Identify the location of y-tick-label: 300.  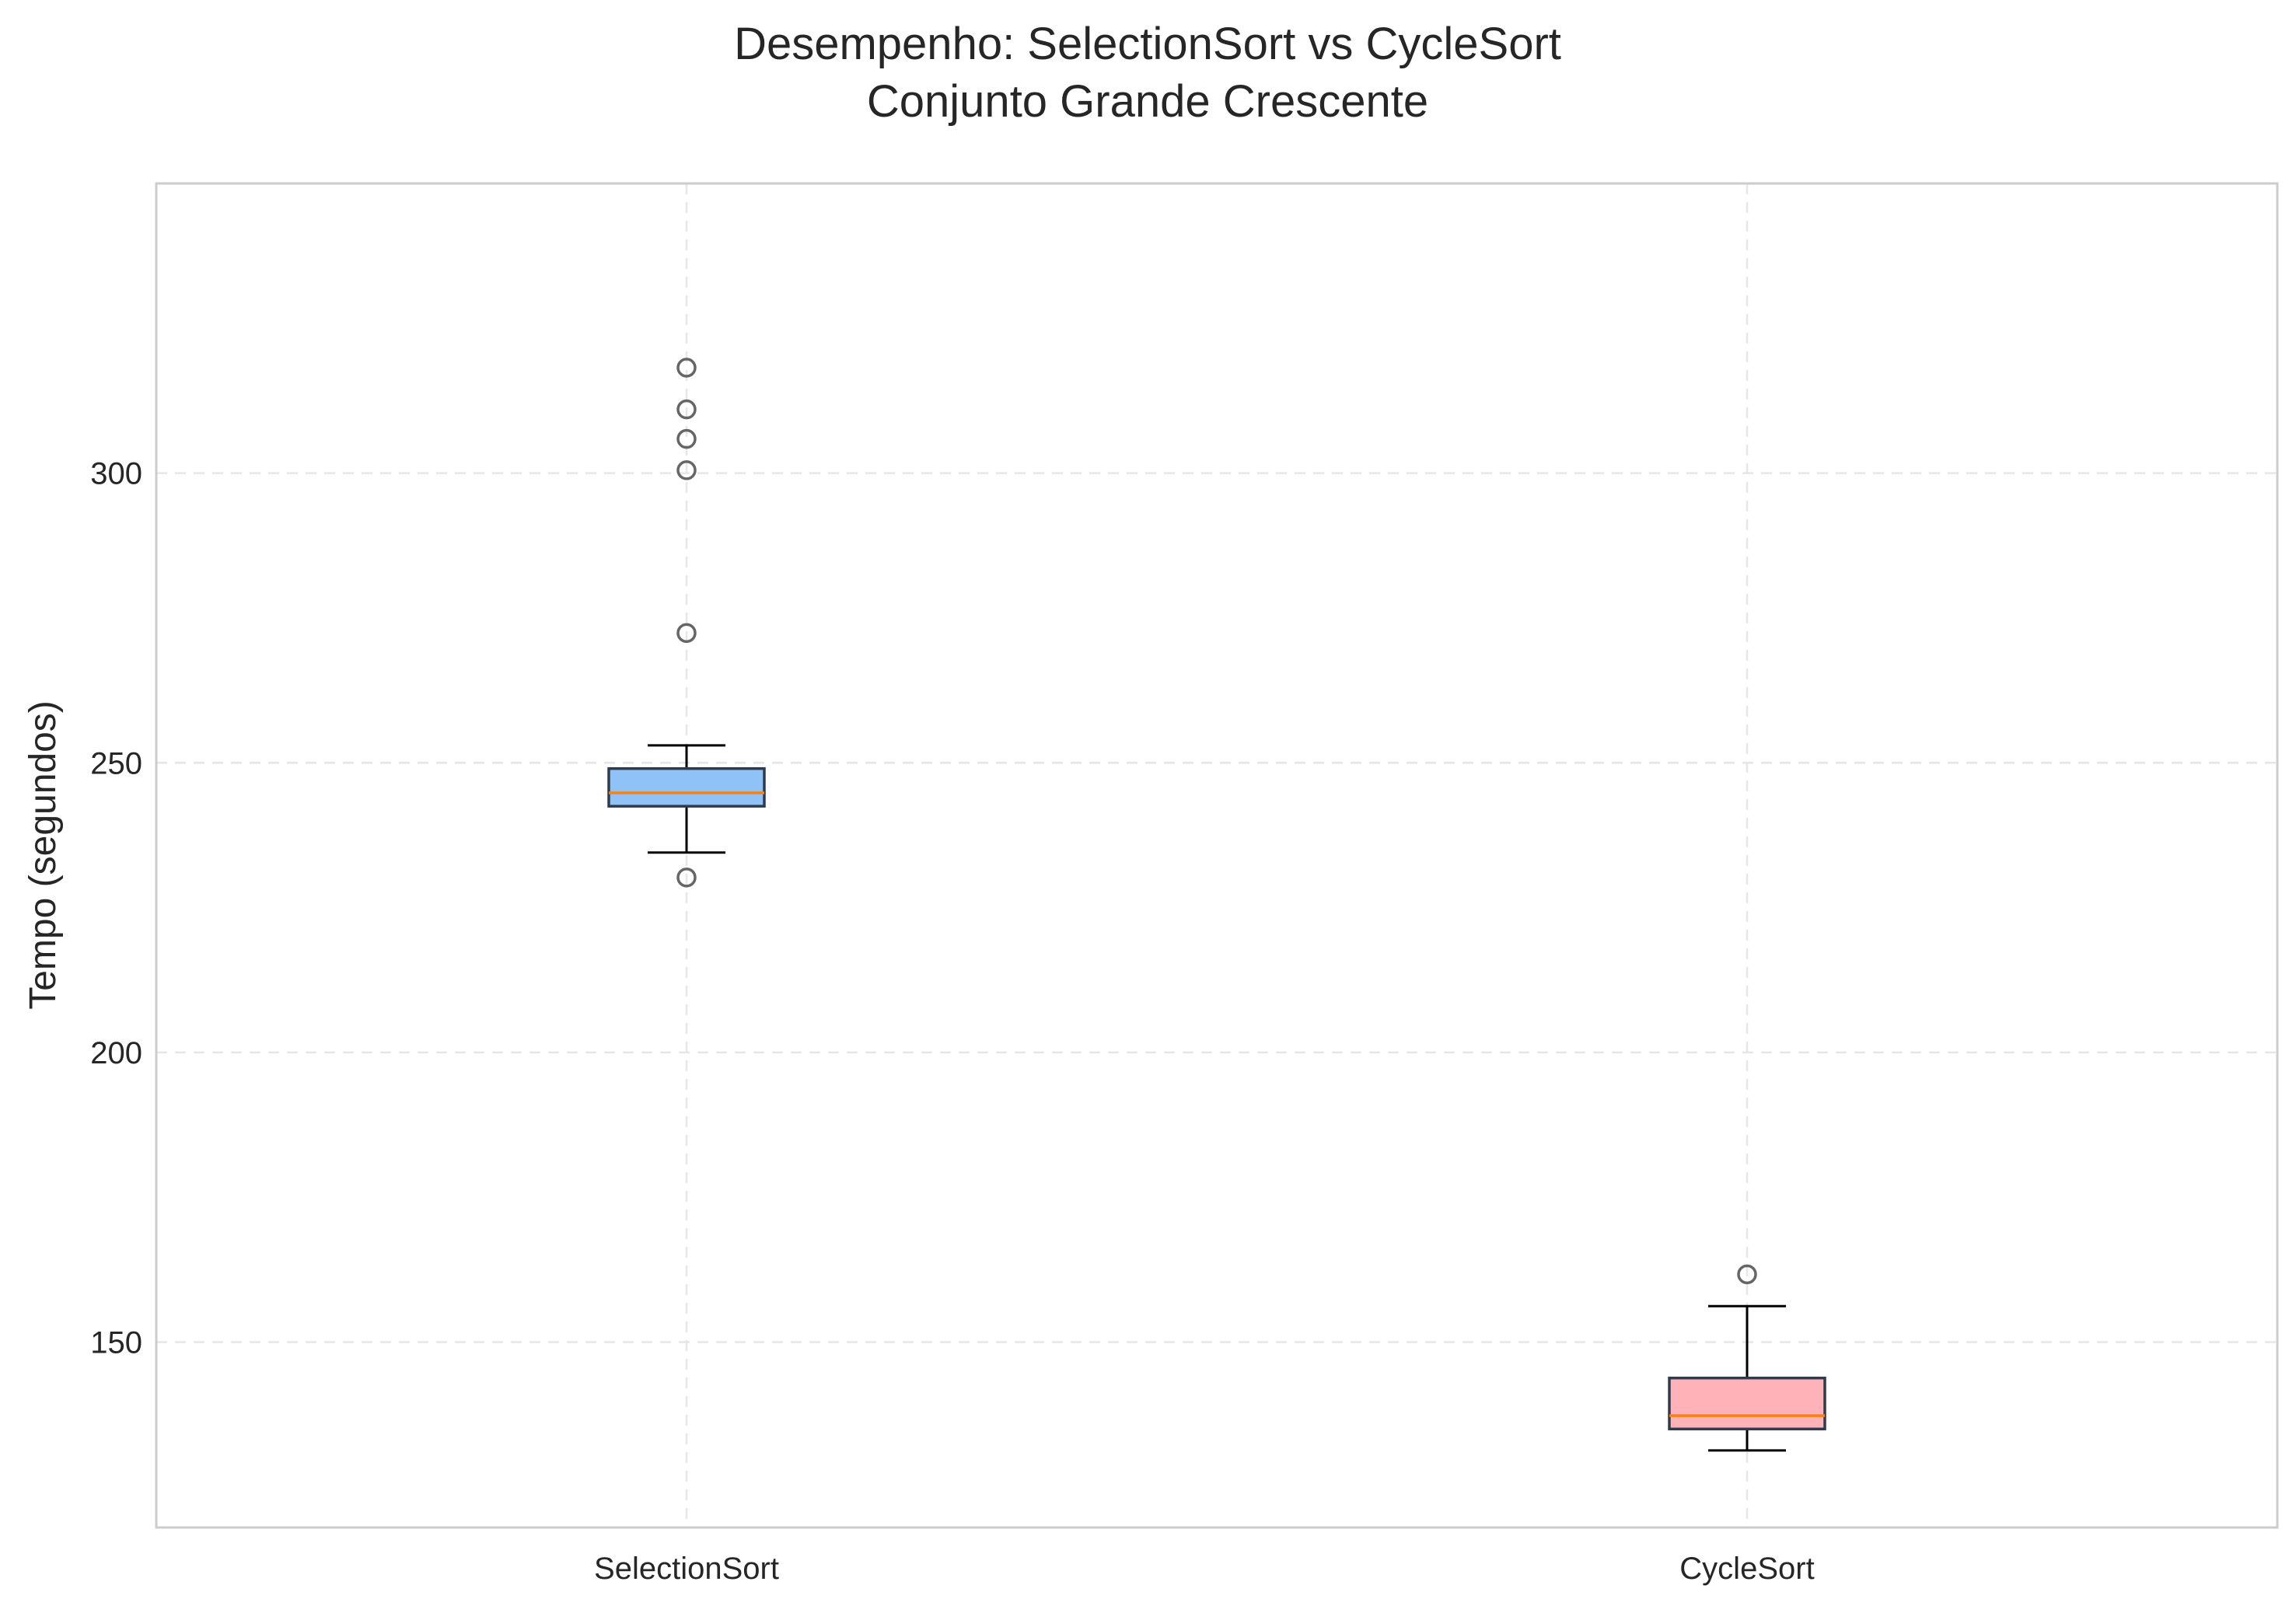
(116, 474).